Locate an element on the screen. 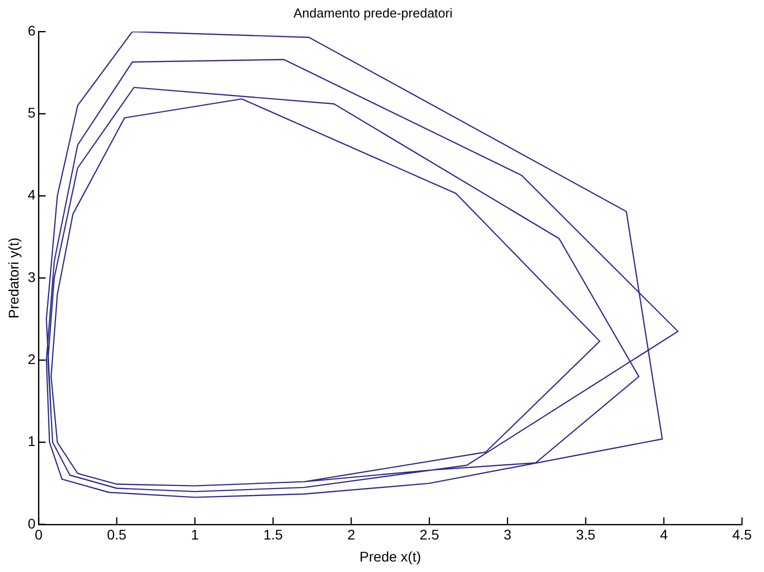  y-tick-label: 6 is located at coordinates (32, 30).